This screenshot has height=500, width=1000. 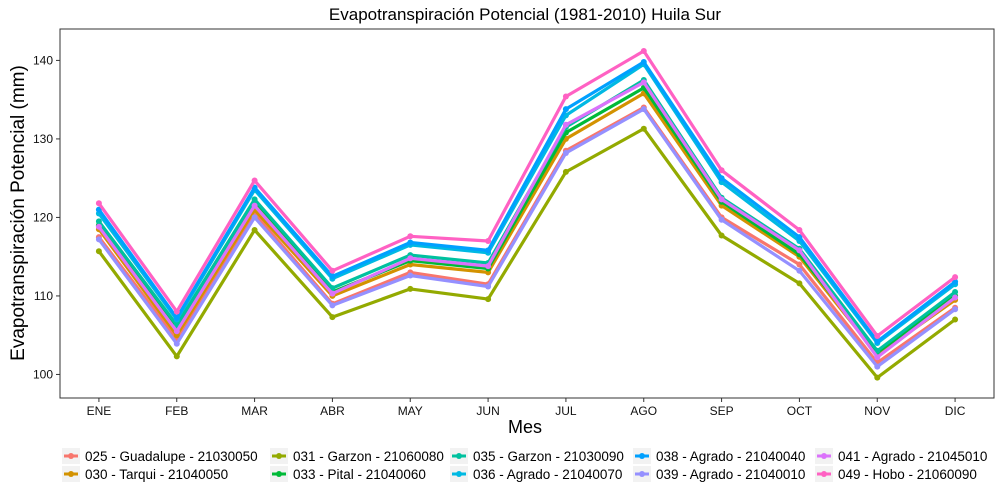 What do you see at coordinates (800, 411) in the screenshot?
I see `x-tick-label: OCT` at bounding box center [800, 411].